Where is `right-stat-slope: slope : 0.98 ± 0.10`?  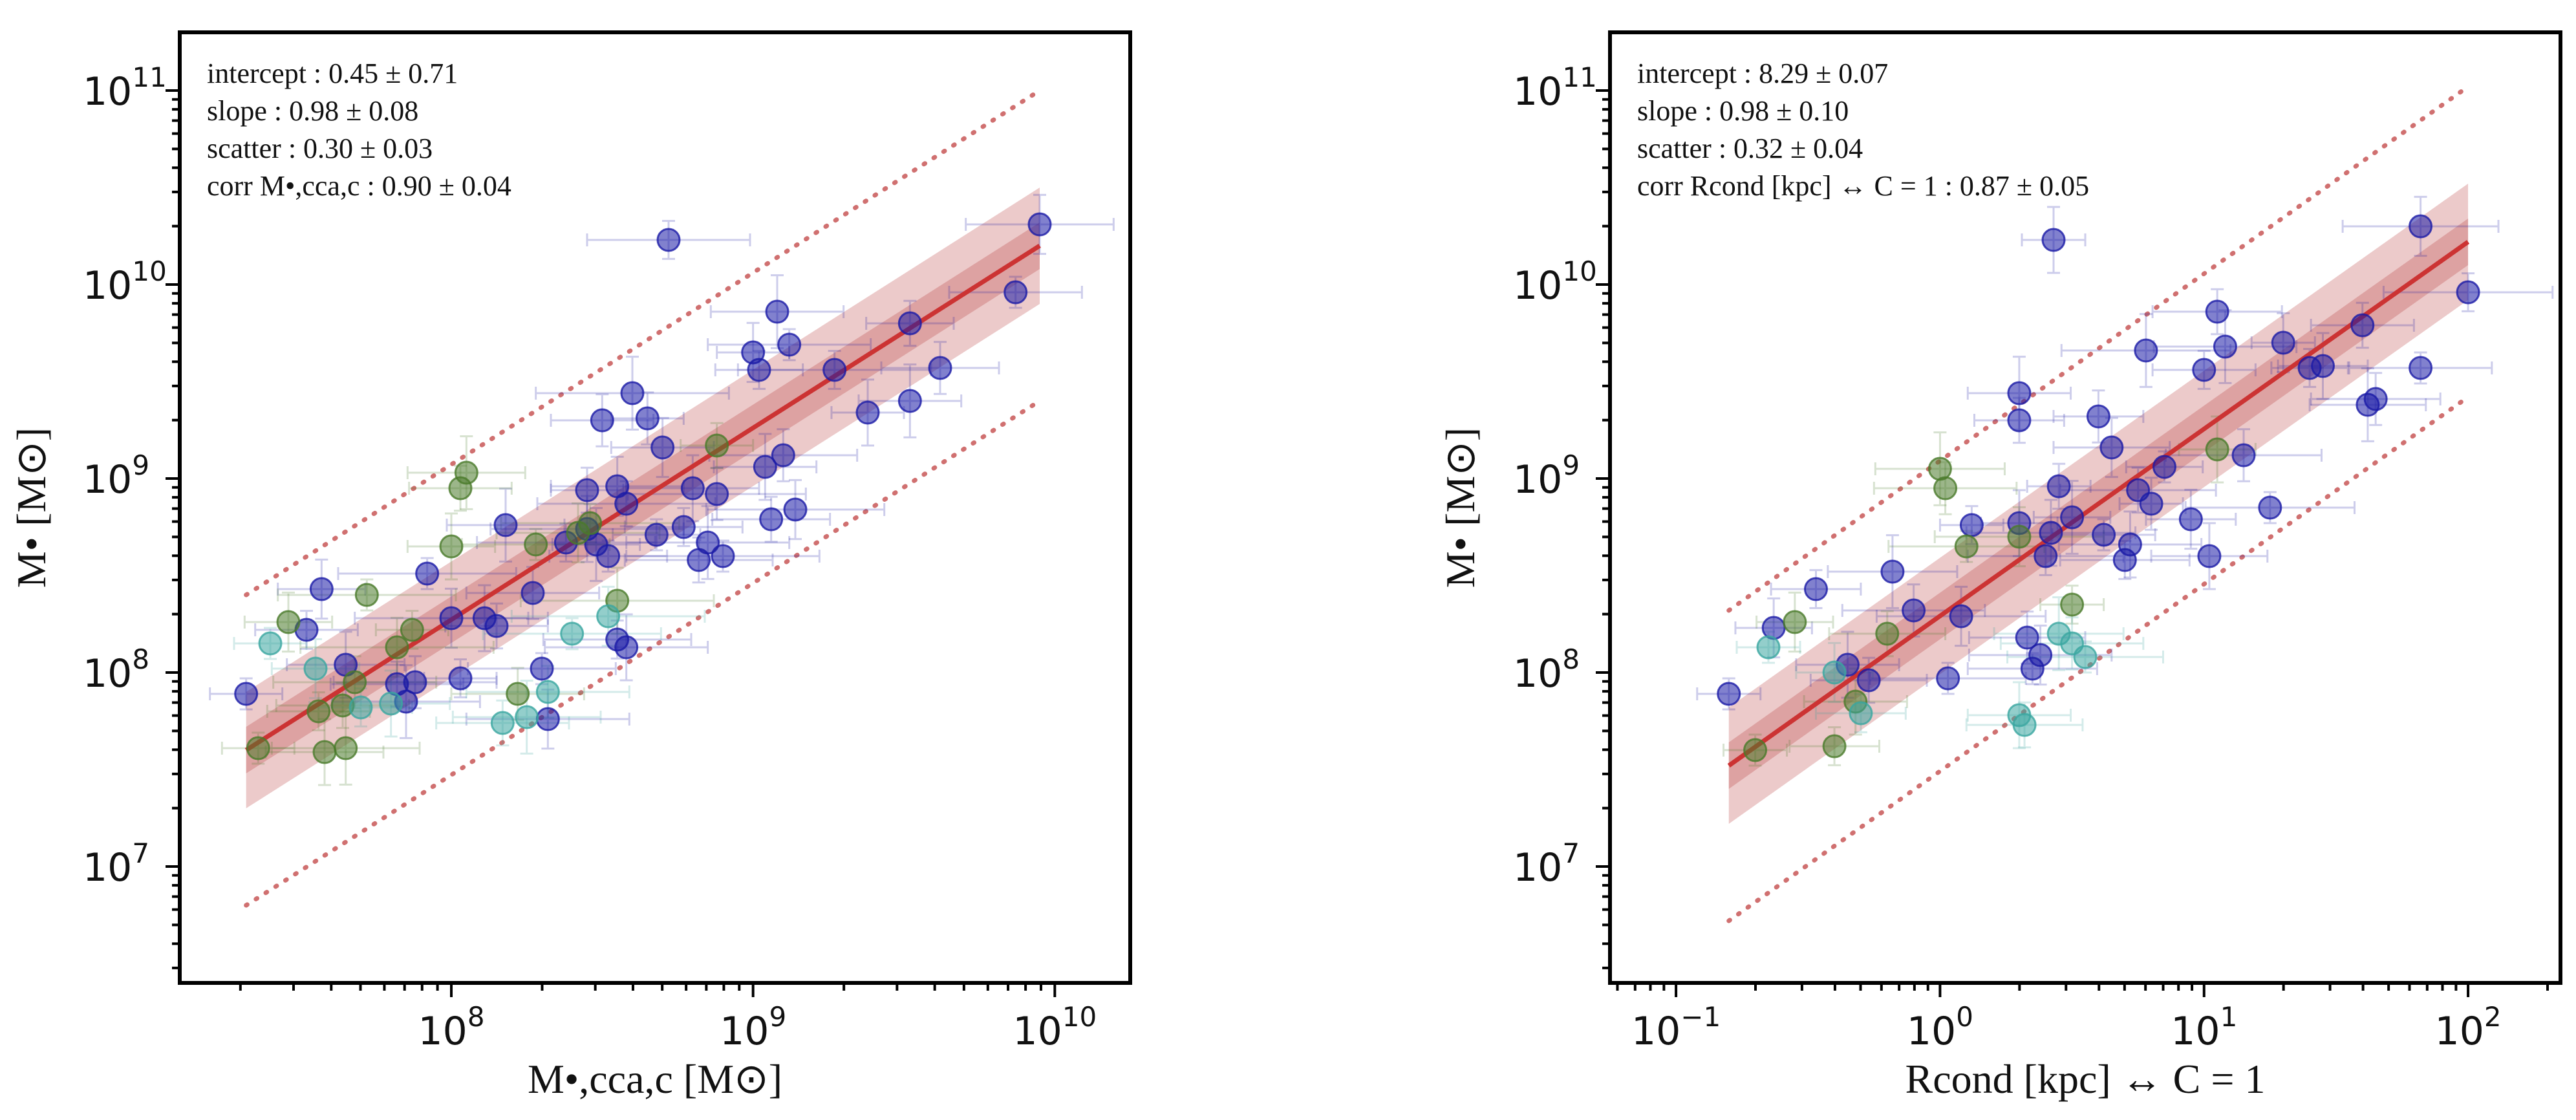
right-stat-slope: slope : 0.98 ± 0.10 is located at coordinates (1743, 111).